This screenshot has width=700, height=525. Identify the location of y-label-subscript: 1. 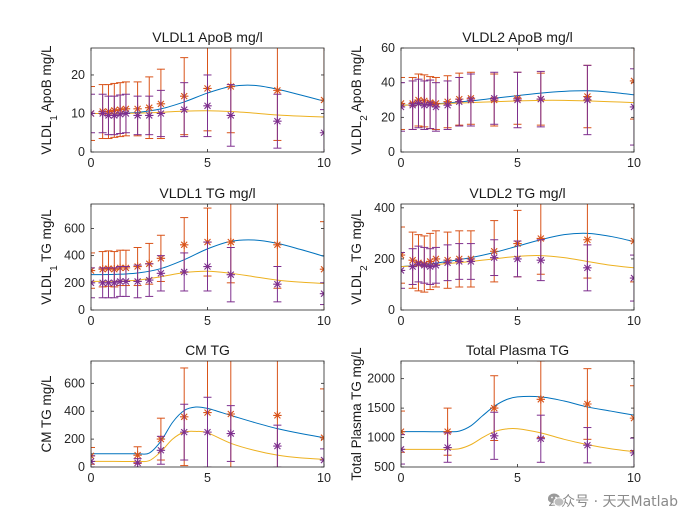
(54, 268).